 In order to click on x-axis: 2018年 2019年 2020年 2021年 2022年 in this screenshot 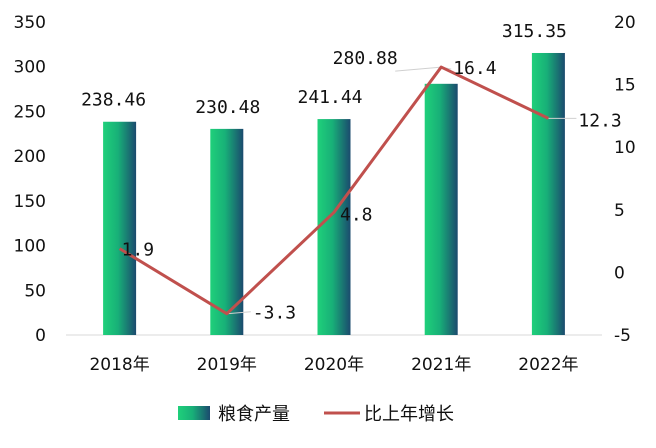, I will do `click(333, 365)`.